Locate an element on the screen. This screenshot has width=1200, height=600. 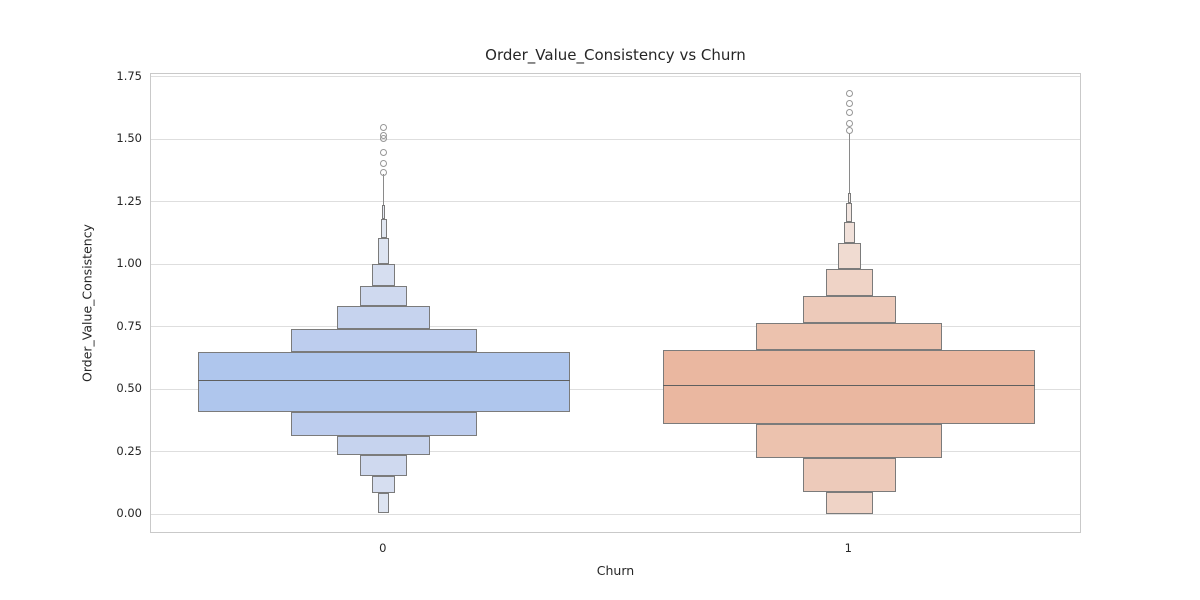
y-tick-label: 1.75 is located at coordinates (129, 75).